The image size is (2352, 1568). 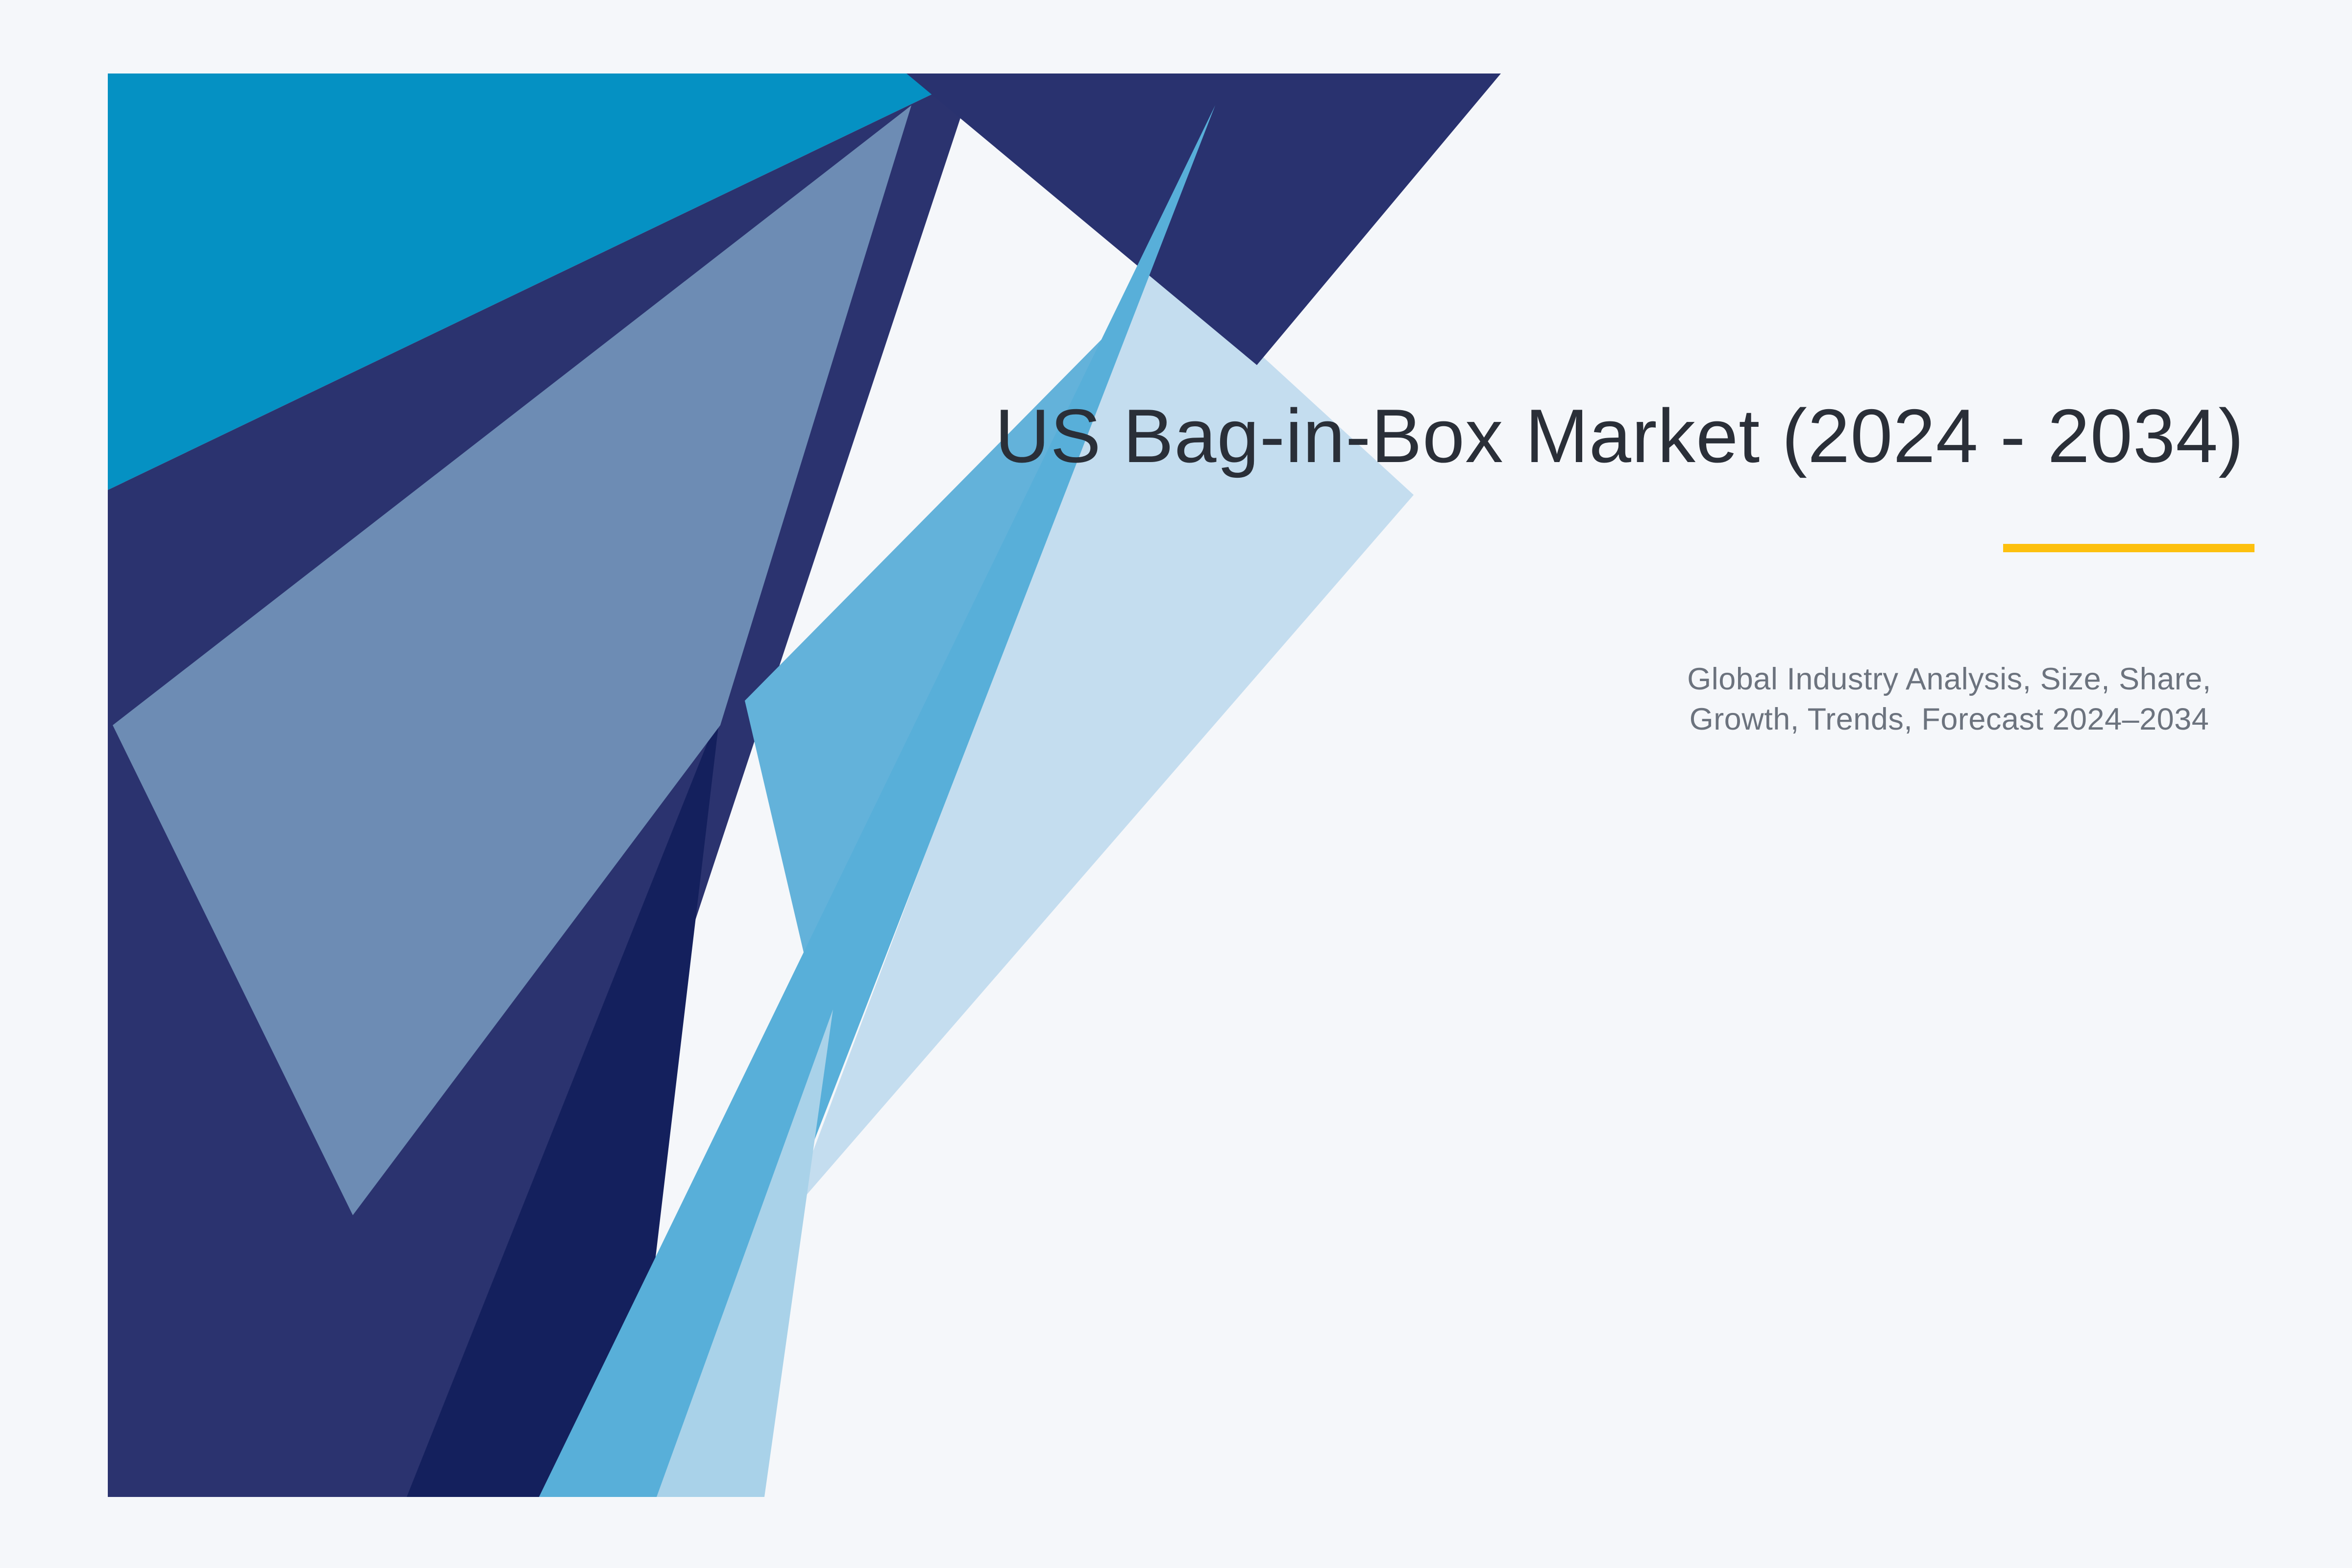 I want to click on accent-underline, so click(x=2128, y=548).